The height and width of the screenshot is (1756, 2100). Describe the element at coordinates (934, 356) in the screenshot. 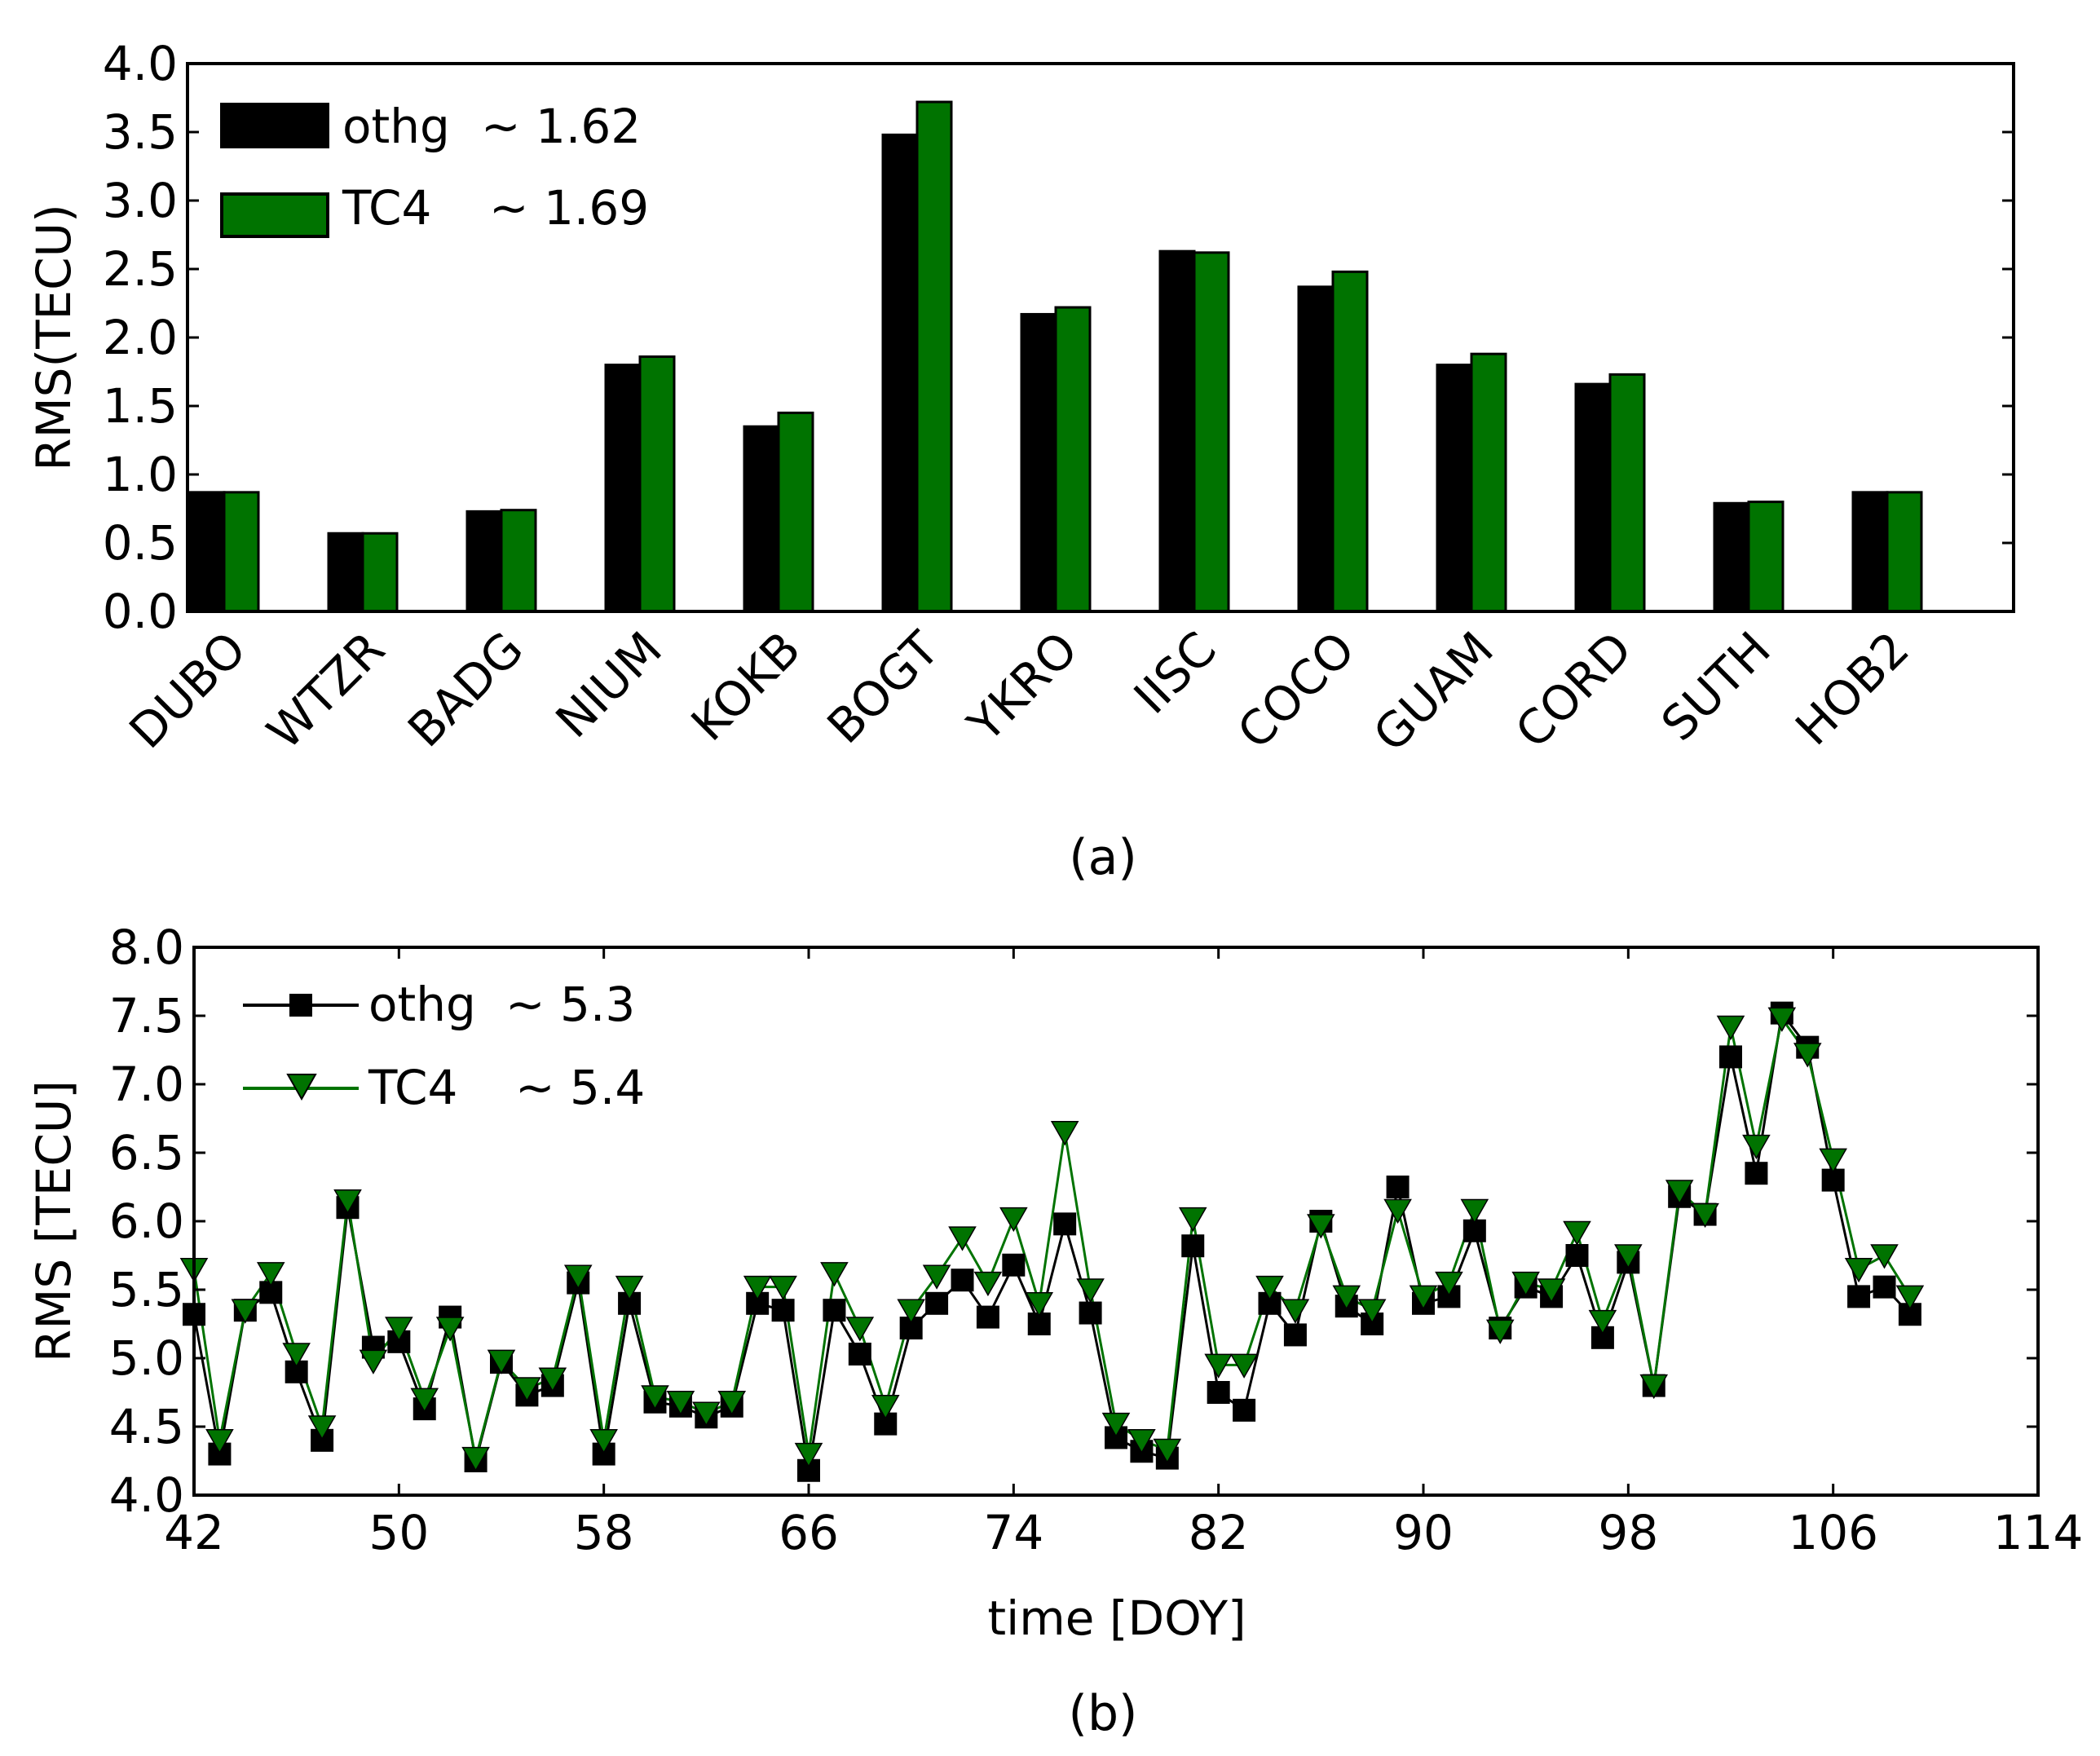

I see `bar-tc4-bogt` at that location.